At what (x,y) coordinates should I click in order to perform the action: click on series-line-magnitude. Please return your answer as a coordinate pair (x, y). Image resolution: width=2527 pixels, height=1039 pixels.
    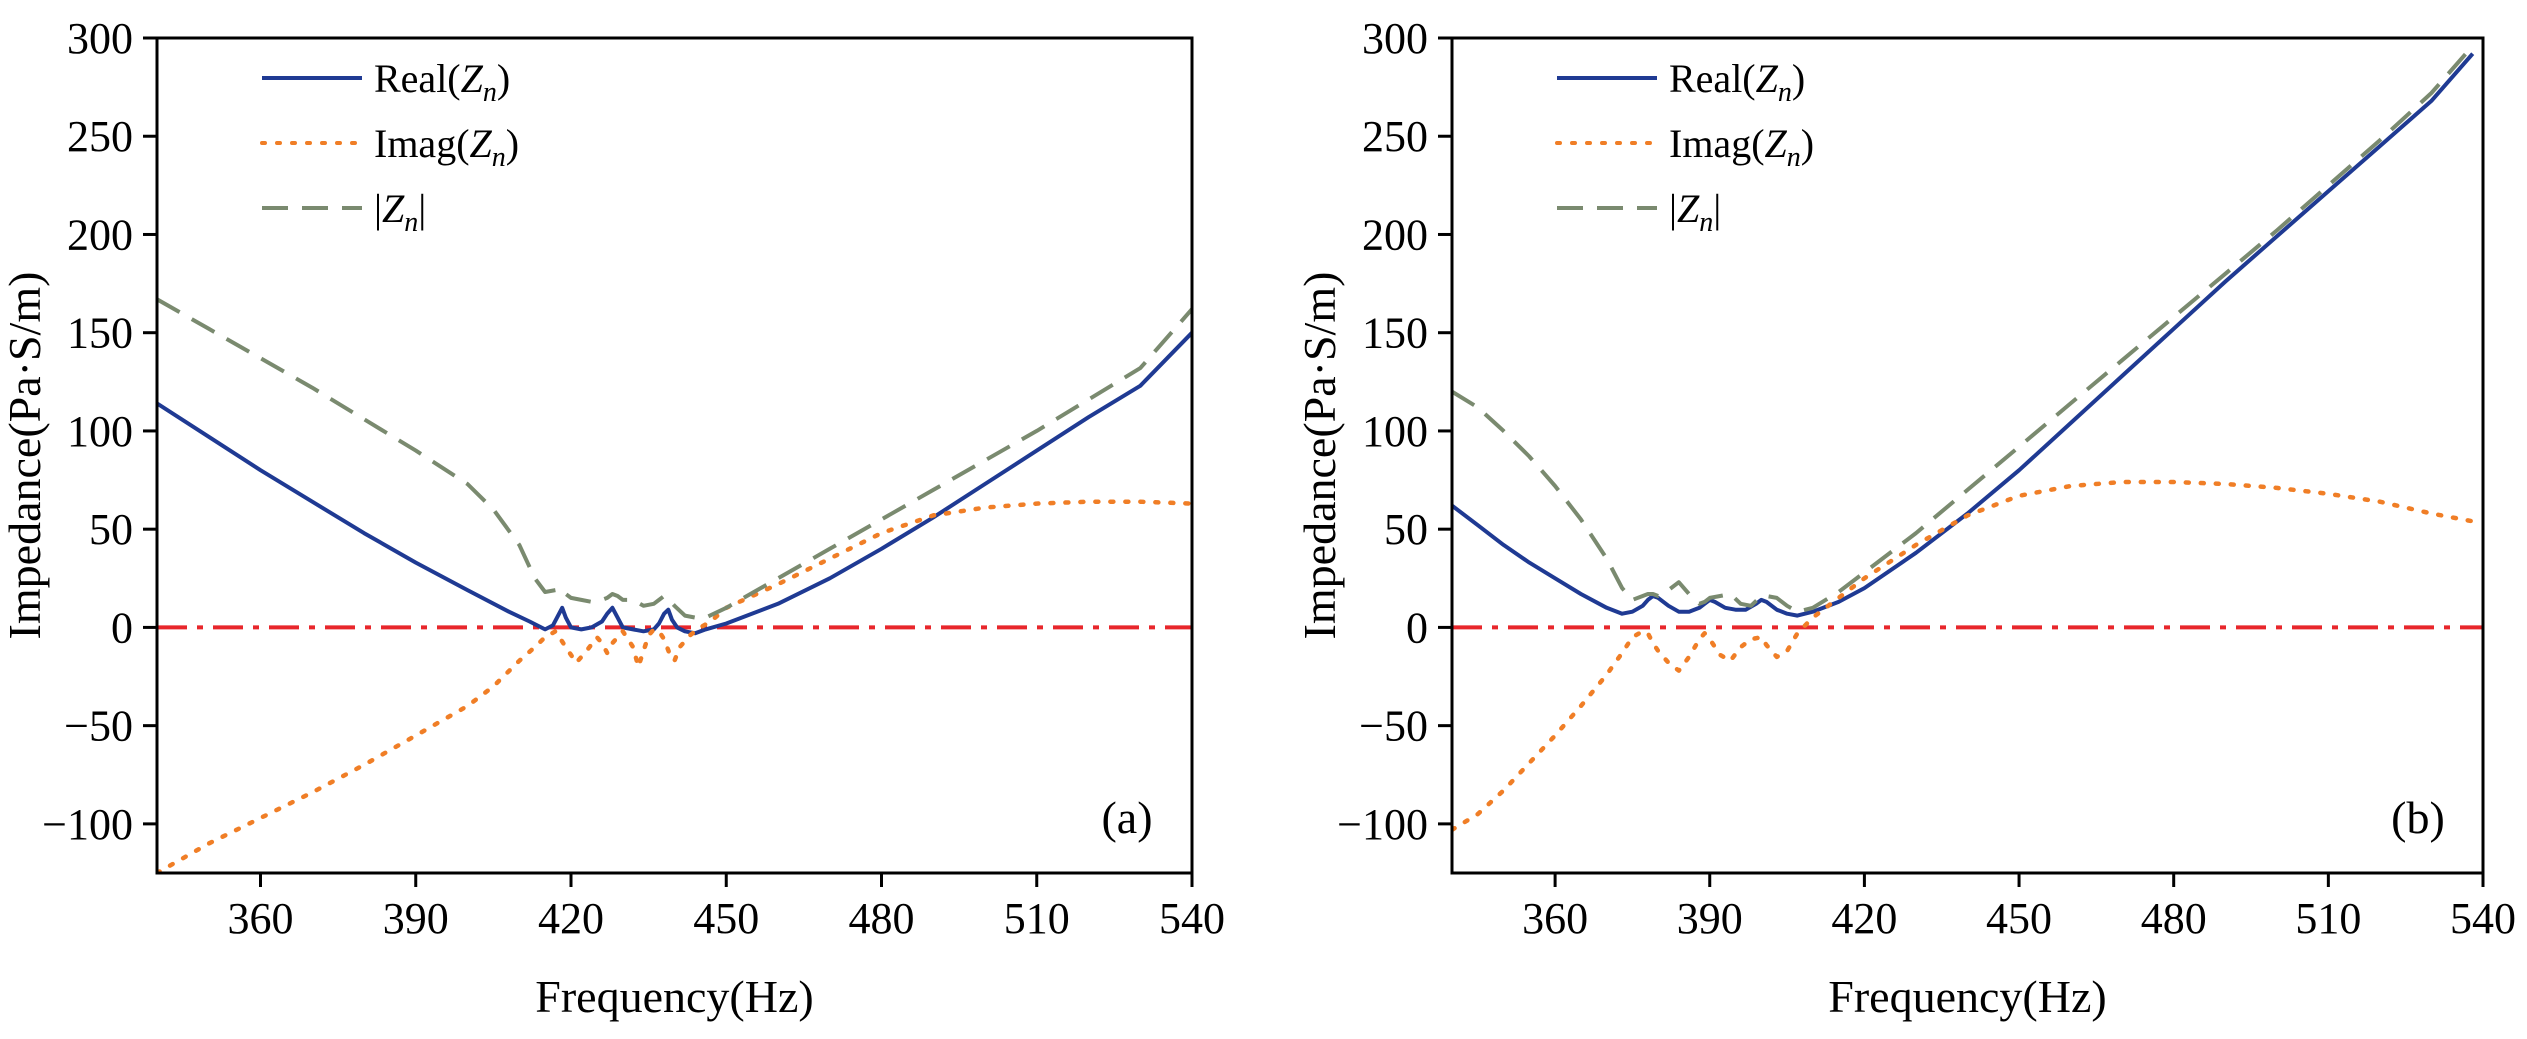
    Looking at the image, I should click on (674, 458).